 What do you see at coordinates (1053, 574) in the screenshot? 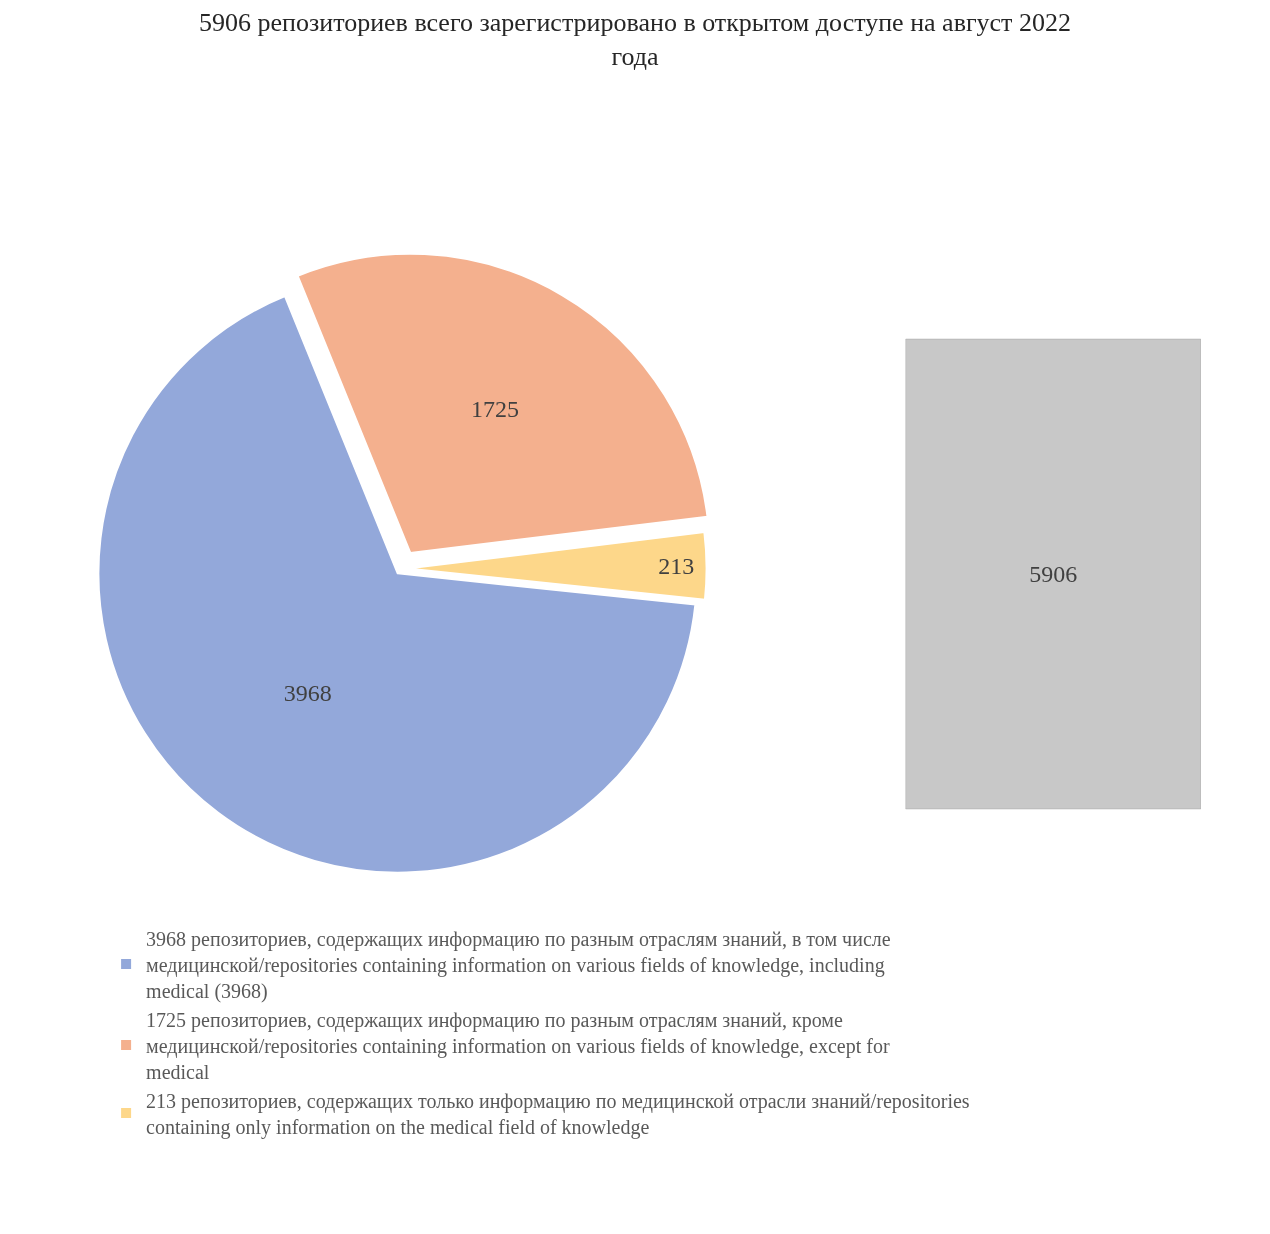
I see `data-label: 5906` at bounding box center [1053, 574].